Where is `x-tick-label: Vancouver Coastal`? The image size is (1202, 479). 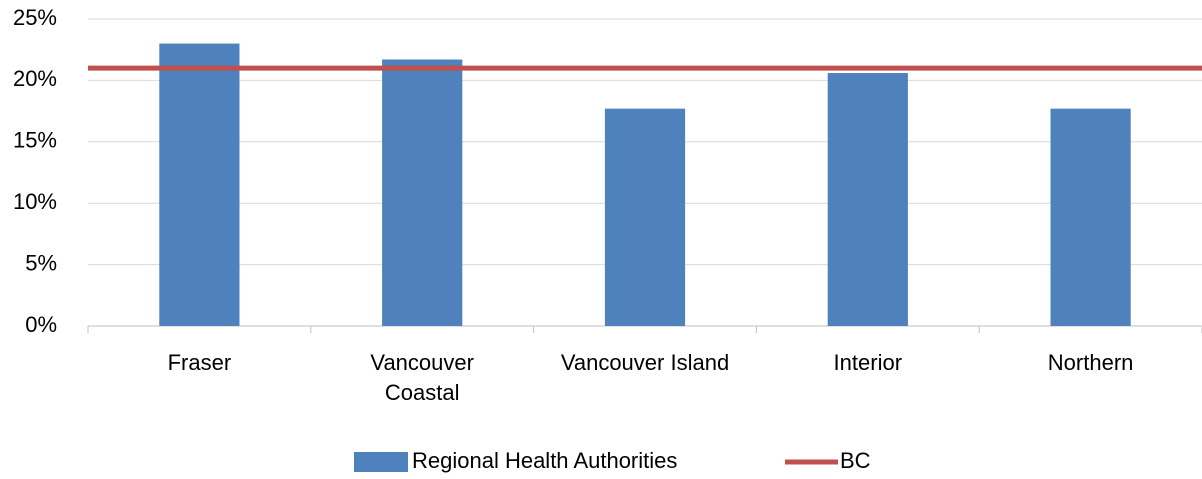 x-tick-label: Vancouver Coastal is located at coordinates (422, 377).